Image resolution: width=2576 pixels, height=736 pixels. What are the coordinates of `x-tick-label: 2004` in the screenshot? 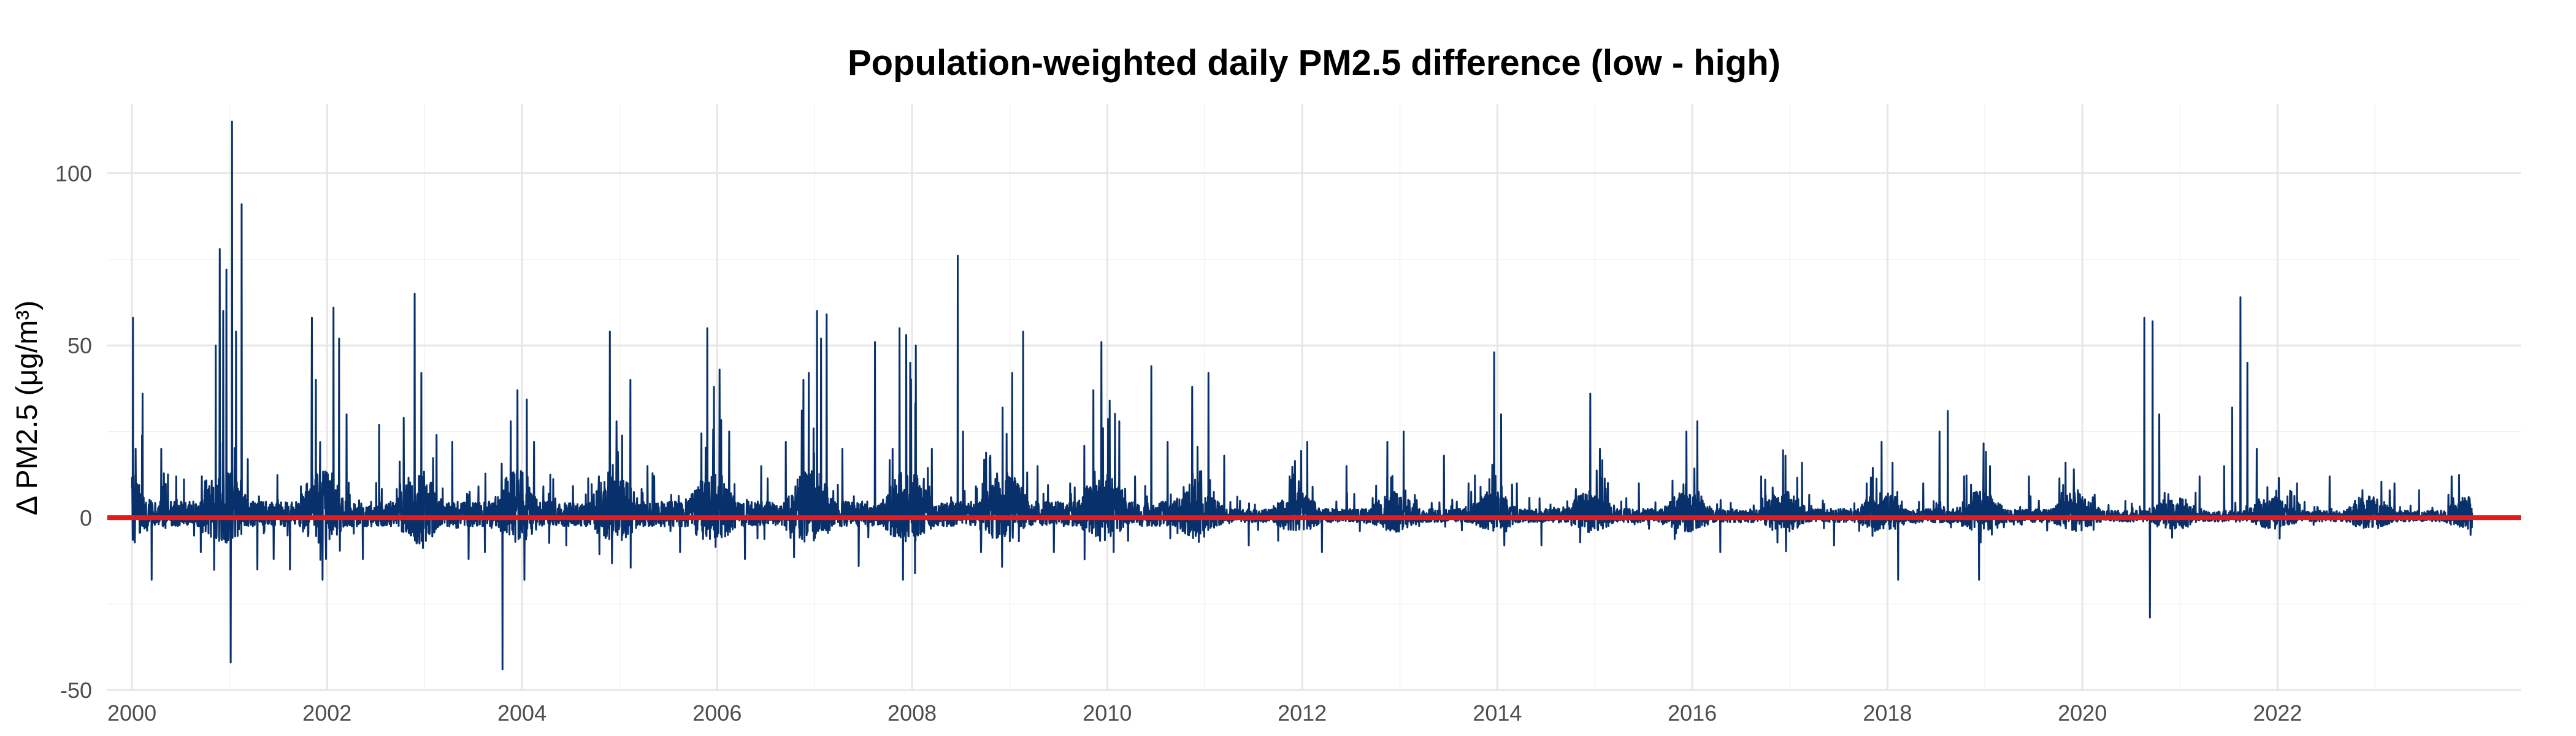 It's located at (521, 713).